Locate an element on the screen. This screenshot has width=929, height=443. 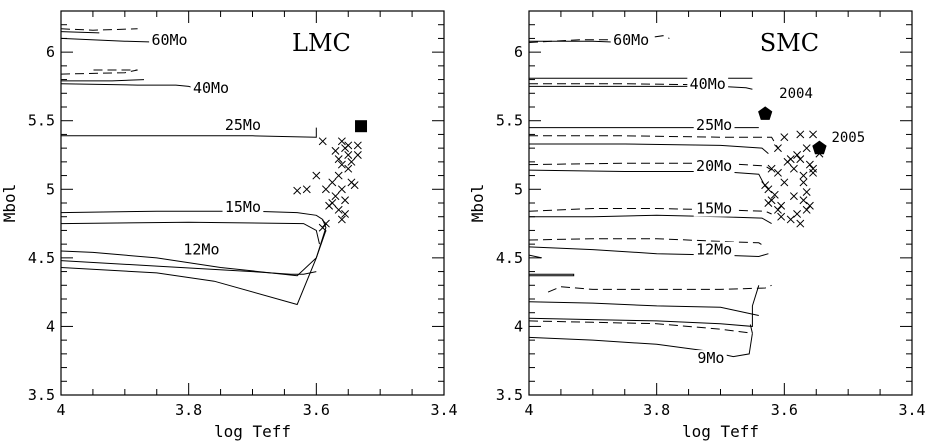
x-tick-label: 4 is located at coordinates (60, 410).